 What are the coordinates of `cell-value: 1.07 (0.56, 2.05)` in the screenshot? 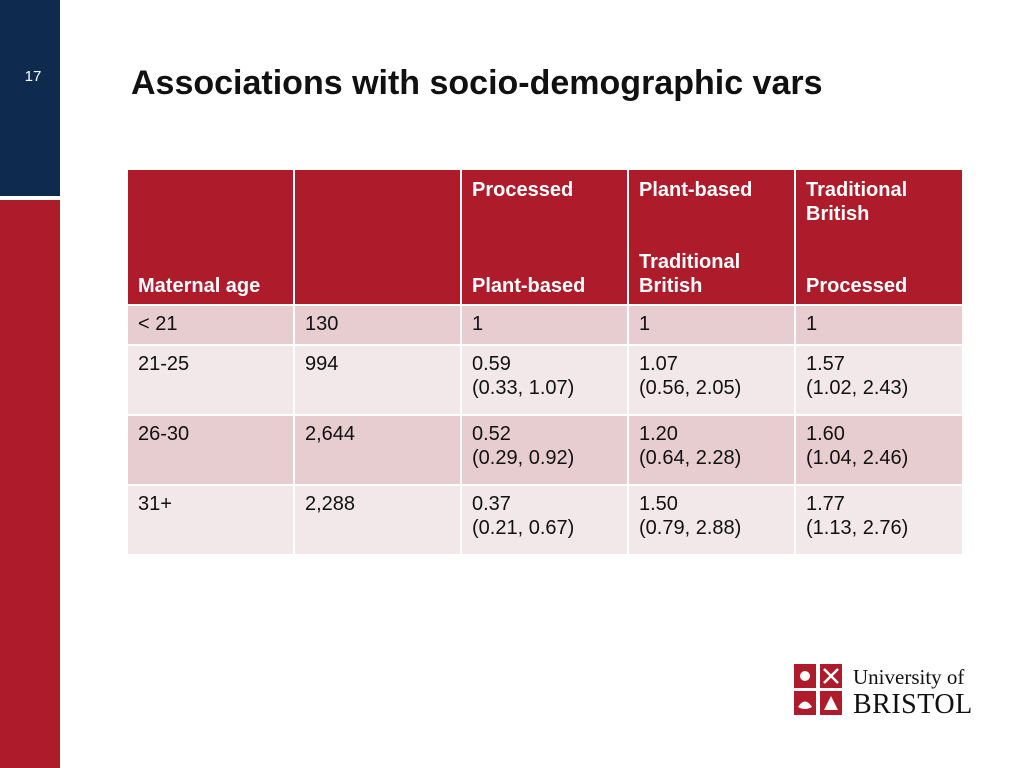 It's located at (712, 381).